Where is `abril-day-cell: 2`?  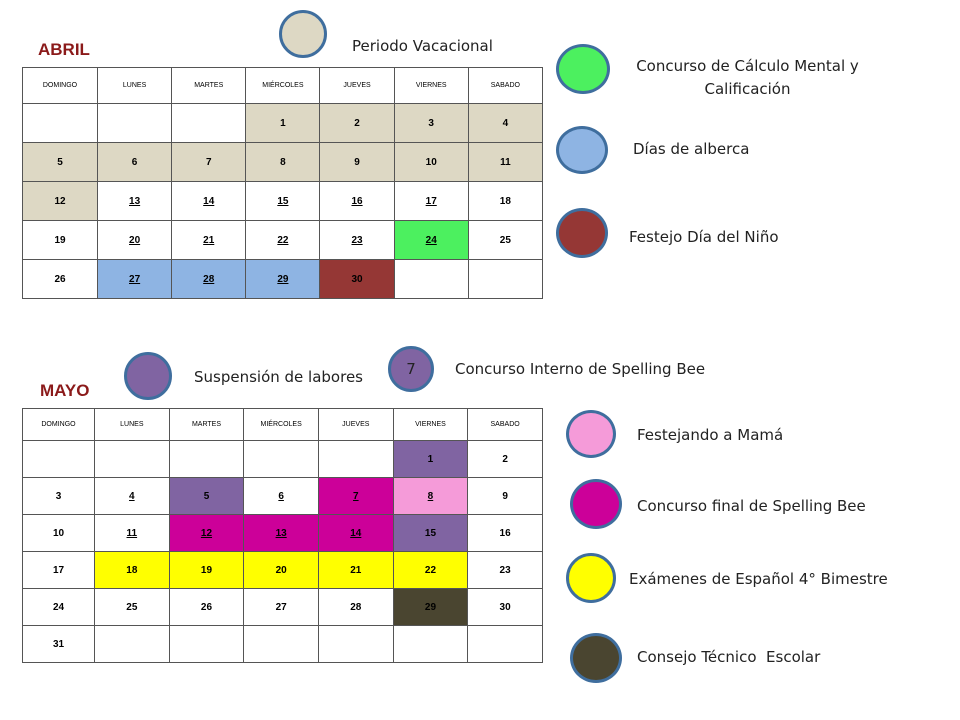
abril-day-cell: 2 is located at coordinates (357, 123).